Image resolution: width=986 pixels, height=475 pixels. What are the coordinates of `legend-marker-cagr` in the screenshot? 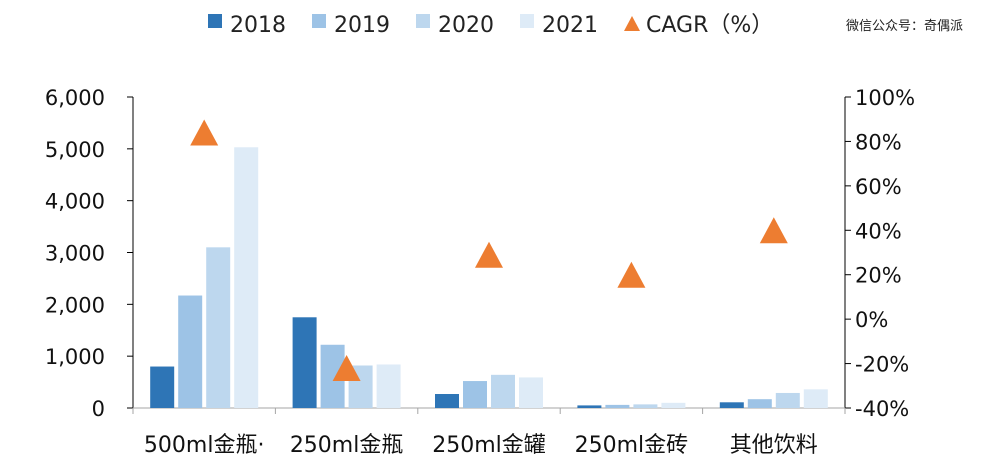 It's located at (632, 23).